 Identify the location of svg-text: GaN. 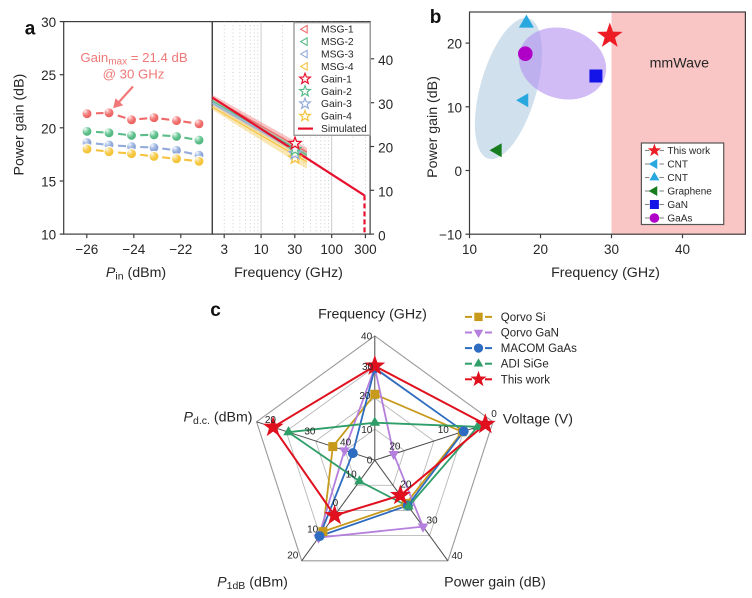
(677, 205).